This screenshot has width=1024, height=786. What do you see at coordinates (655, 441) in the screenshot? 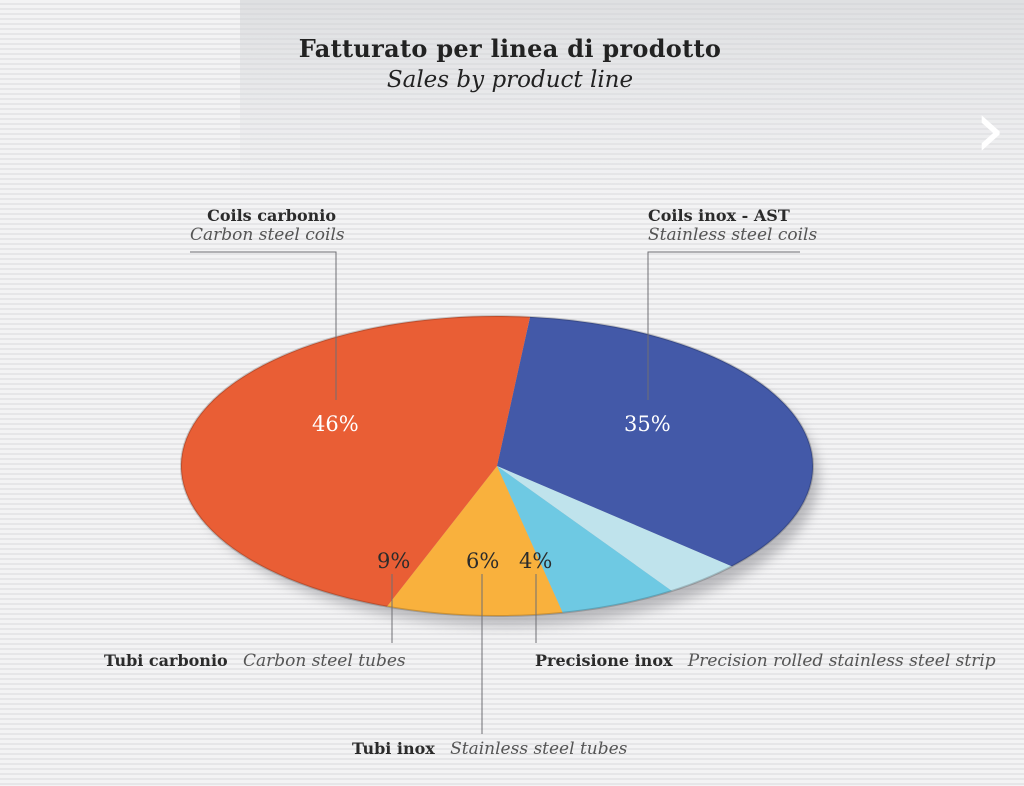
I see `pie-slice-coils-inox` at bounding box center [655, 441].